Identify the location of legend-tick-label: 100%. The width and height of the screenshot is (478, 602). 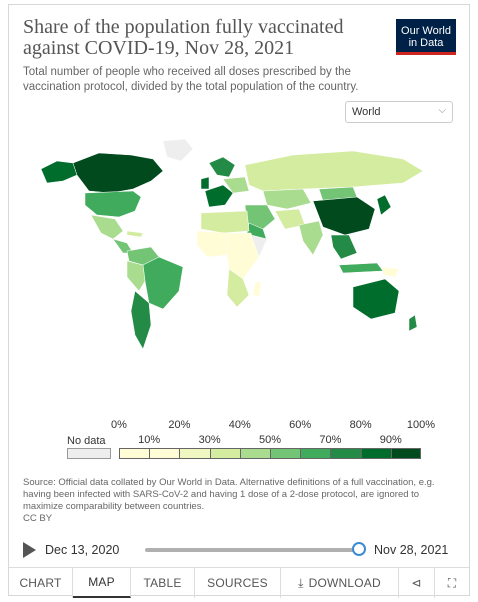
(421, 425).